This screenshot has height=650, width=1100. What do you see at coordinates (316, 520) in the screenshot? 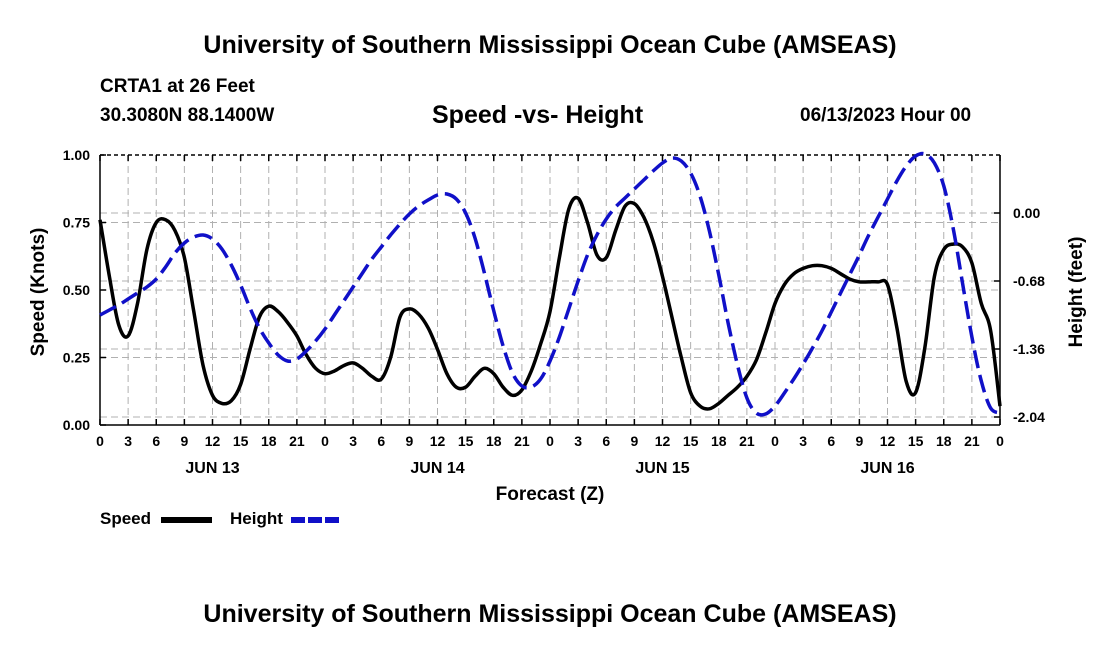
I see `legend-height-swatch` at bounding box center [316, 520].